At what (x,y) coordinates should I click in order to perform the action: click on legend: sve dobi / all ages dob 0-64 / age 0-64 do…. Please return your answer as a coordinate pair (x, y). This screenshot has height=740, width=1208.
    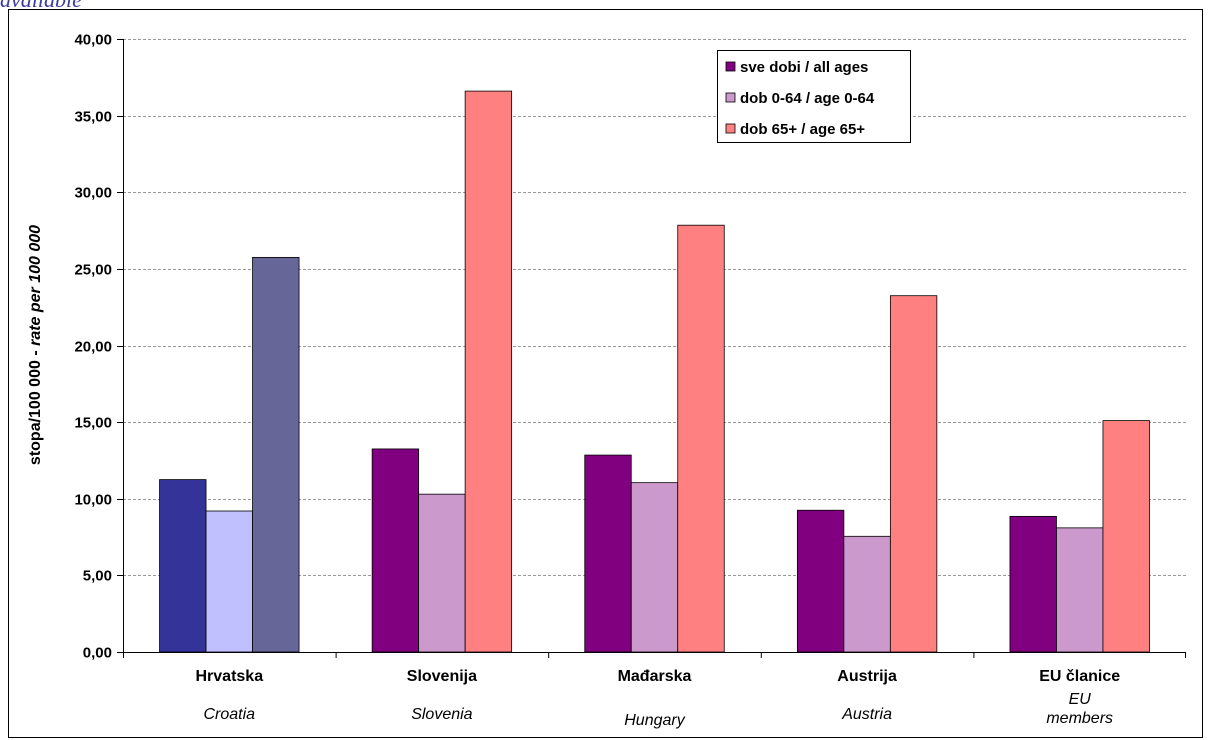
    Looking at the image, I should click on (814, 96).